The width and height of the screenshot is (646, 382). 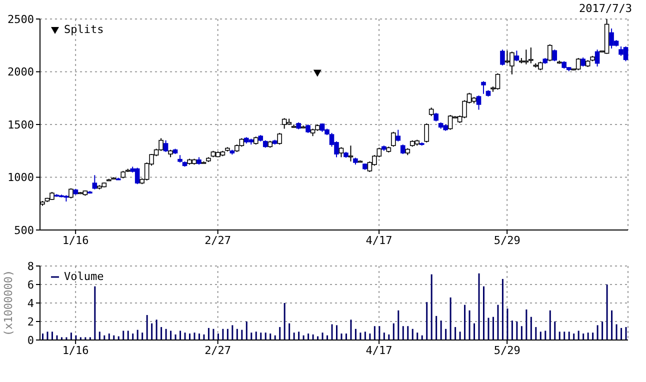 What do you see at coordinates (24, 230) in the screenshot?
I see `y-tick-label: 500` at bounding box center [24, 230].